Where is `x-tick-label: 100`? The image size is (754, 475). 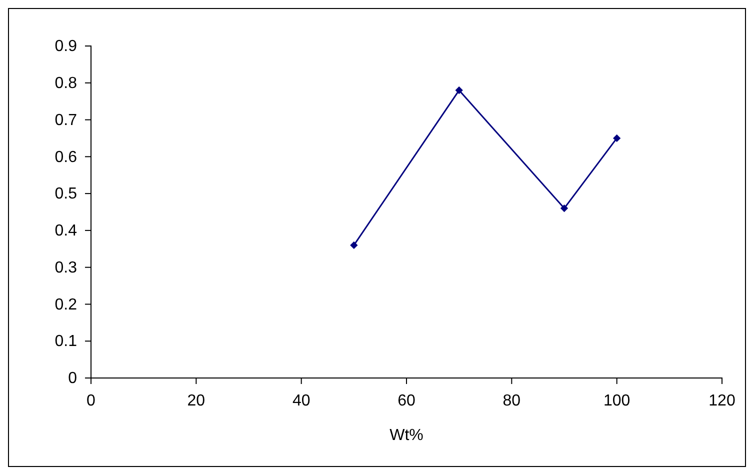 x-tick-label: 100 is located at coordinates (616, 401).